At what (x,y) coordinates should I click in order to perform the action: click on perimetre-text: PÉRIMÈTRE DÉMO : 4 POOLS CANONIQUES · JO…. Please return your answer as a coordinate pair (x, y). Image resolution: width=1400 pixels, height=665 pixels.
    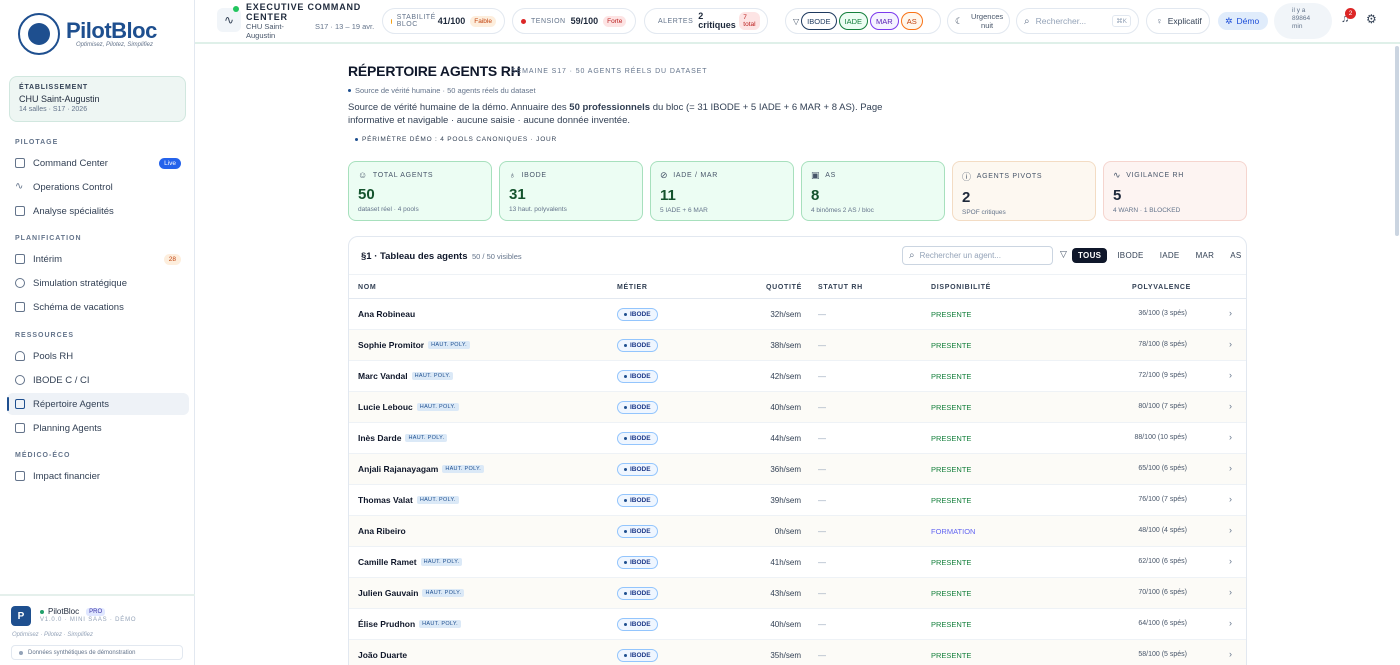
    Looking at the image, I should click on (460, 139).